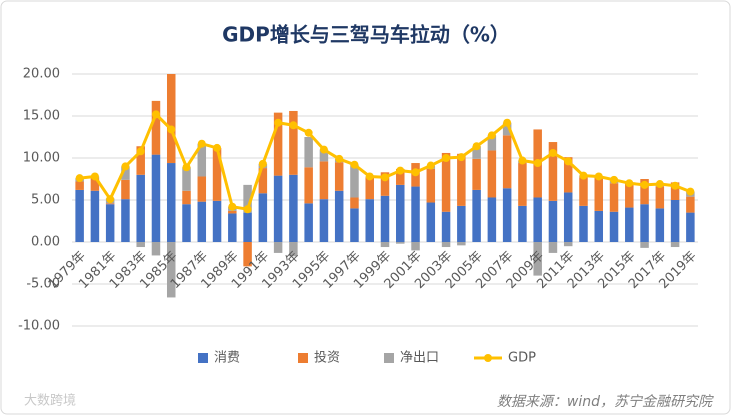 This screenshot has height=415, width=731. Describe the element at coordinates (45, 242) in the screenshot. I see `y-tick-label: 0.00` at that location.